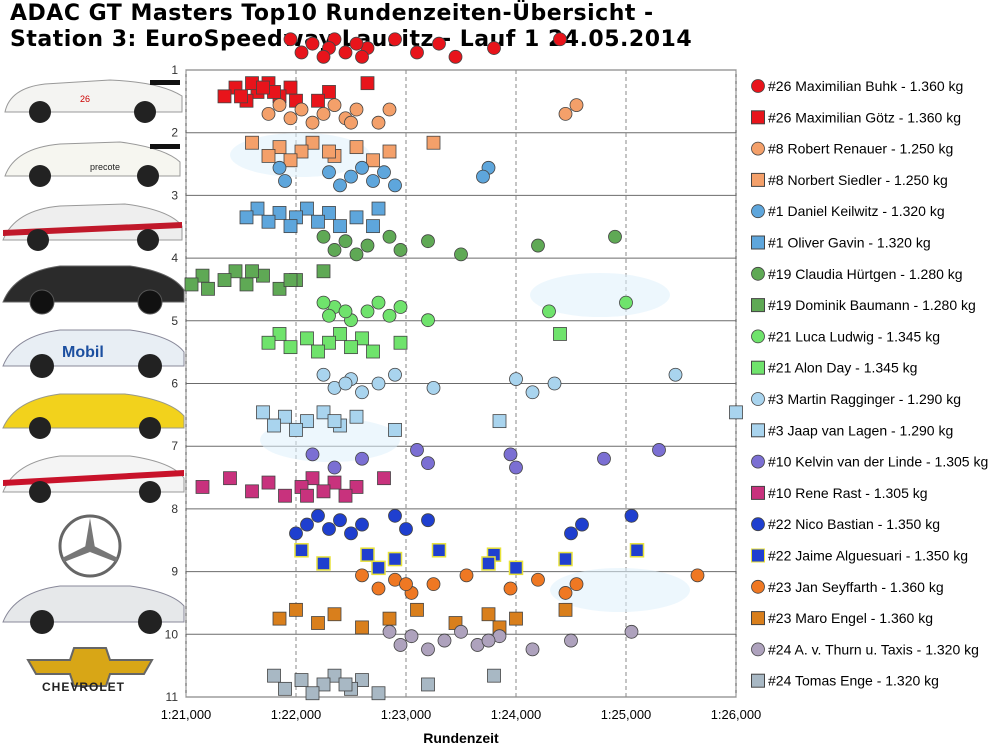  I want to click on legend-item: #8 Robert Renauer - 1.250 kg, so click(852, 149).